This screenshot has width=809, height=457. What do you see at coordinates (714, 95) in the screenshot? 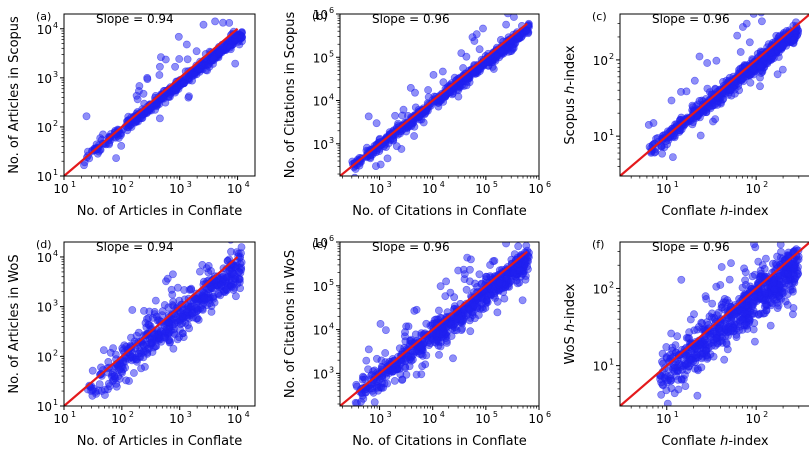
I see `plot-area` at bounding box center [714, 95].